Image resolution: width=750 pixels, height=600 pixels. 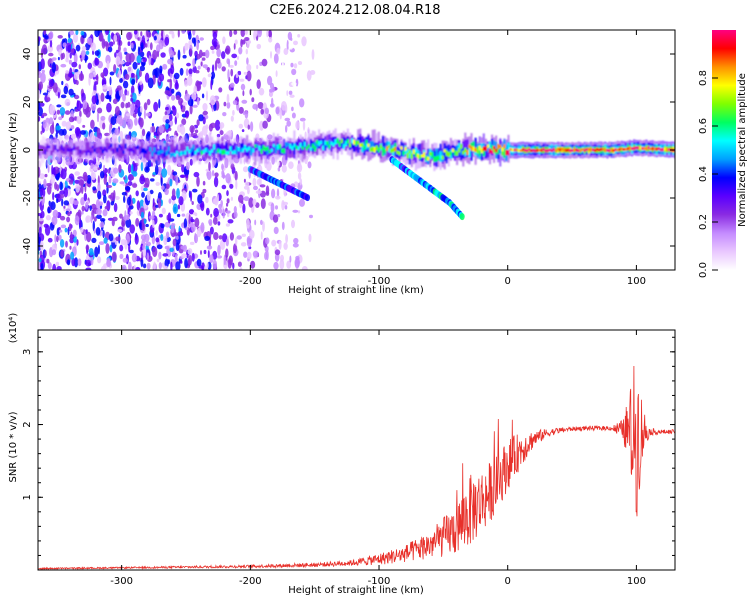 What do you see at coordinates (250, 581) in the screenshot?
I see `x-tick-label: -200` at bounding box center [250, 581].